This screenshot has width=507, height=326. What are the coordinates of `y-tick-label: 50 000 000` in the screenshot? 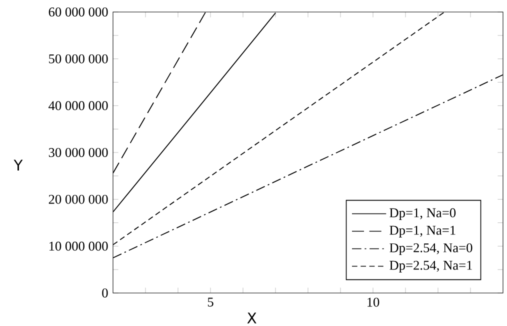 It's located at (78, 59).